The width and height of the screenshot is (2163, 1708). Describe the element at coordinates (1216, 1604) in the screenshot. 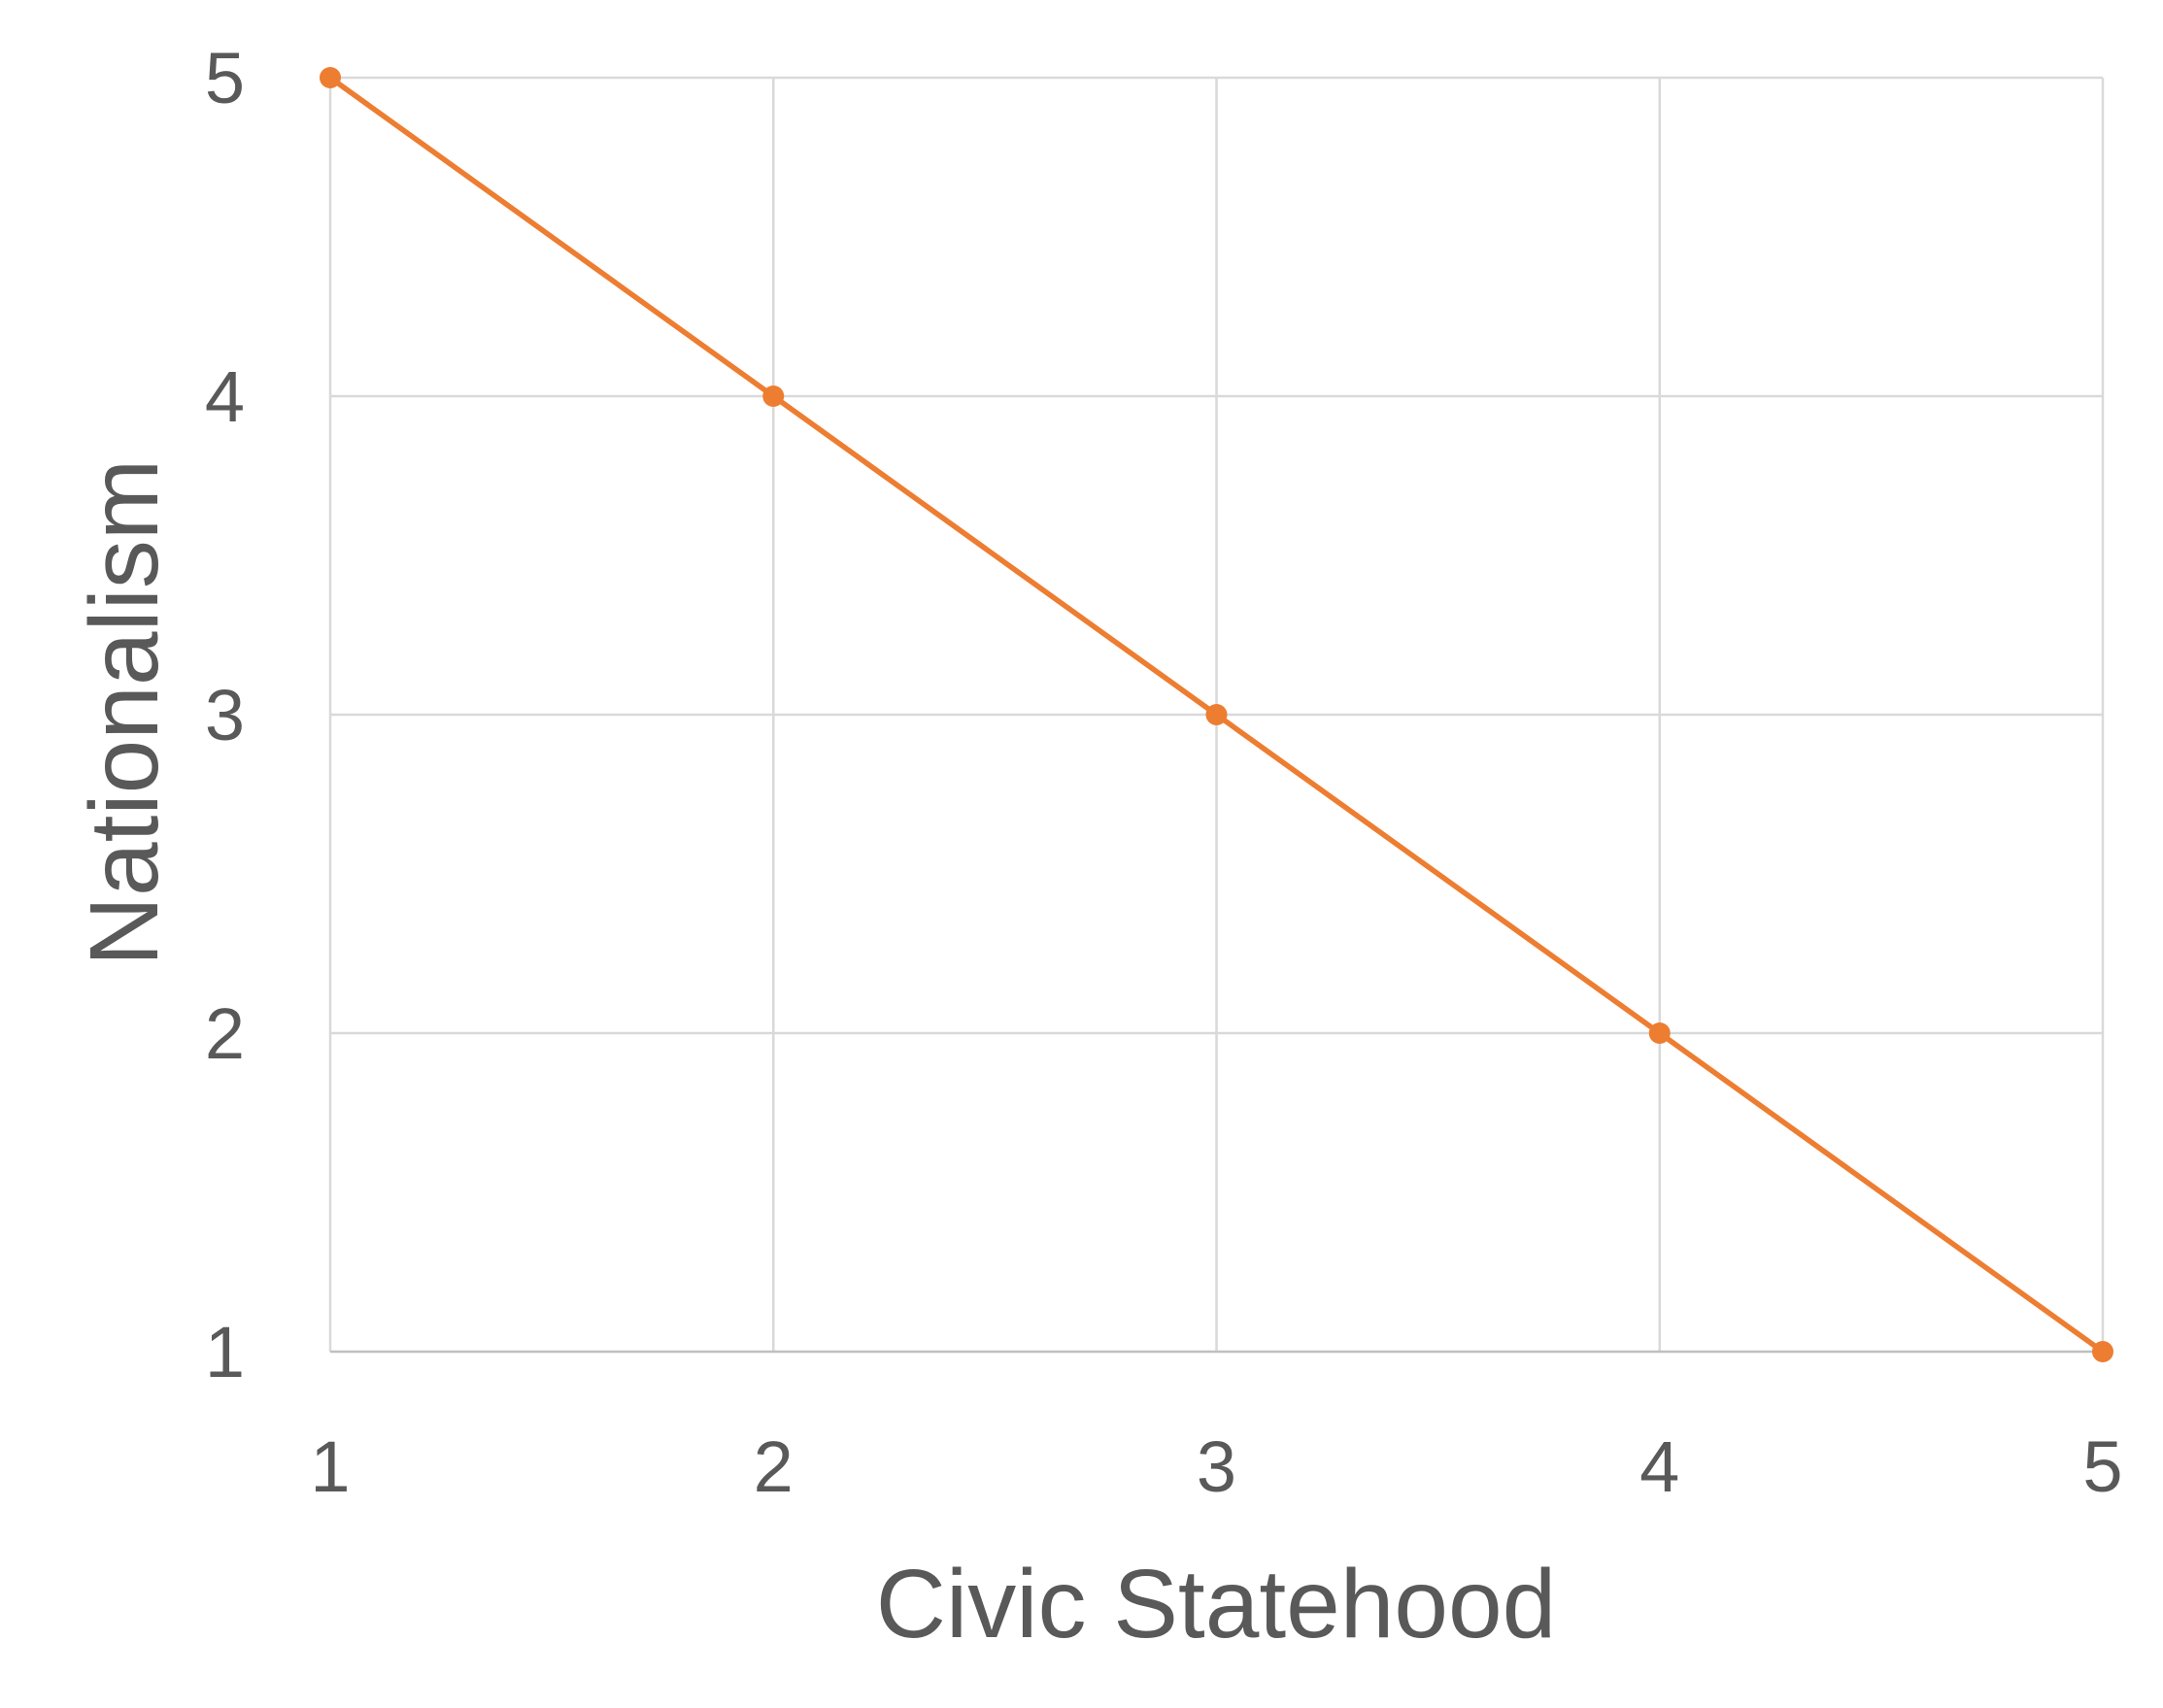

I see `x-axis-title: Civic Statehood` at that location.